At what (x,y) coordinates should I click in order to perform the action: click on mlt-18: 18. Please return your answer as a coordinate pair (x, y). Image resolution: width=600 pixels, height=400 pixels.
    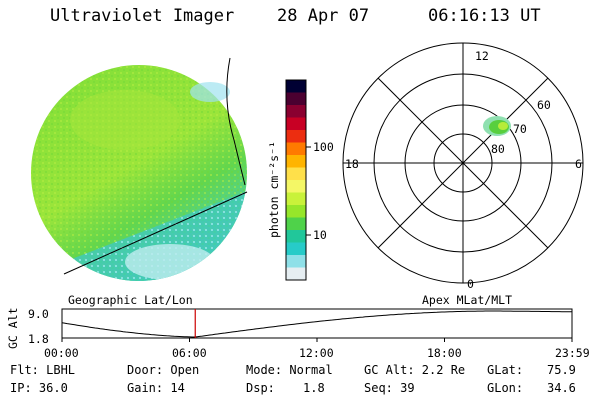
    Looking at the image, I should click on (352, 164).